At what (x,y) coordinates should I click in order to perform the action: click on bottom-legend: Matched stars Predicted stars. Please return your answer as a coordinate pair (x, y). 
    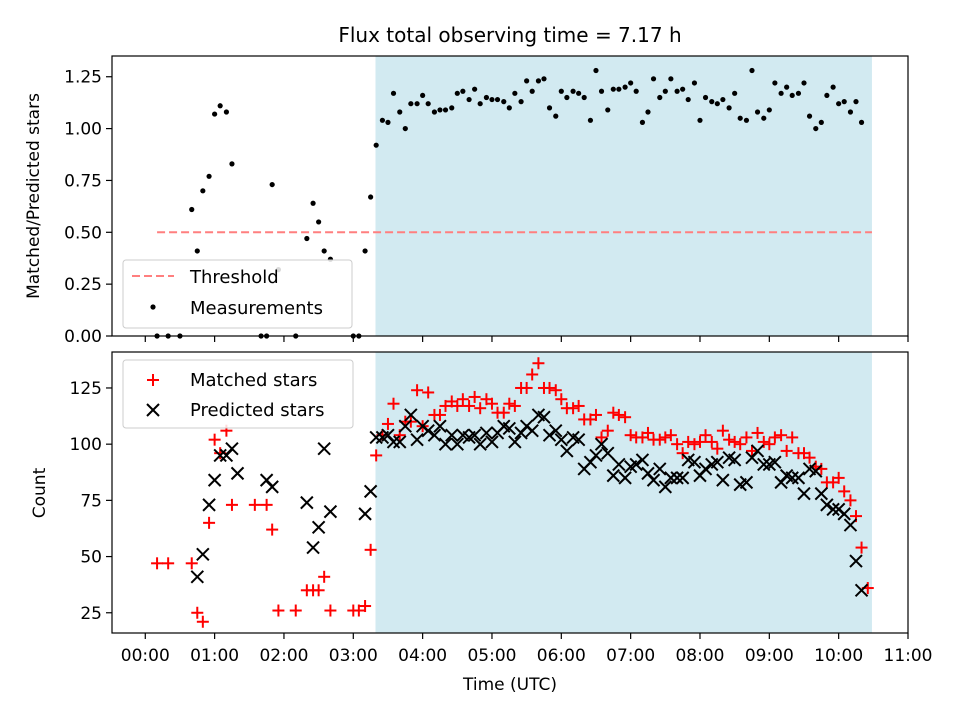
    Looking at the image, I should click on (238, 394).